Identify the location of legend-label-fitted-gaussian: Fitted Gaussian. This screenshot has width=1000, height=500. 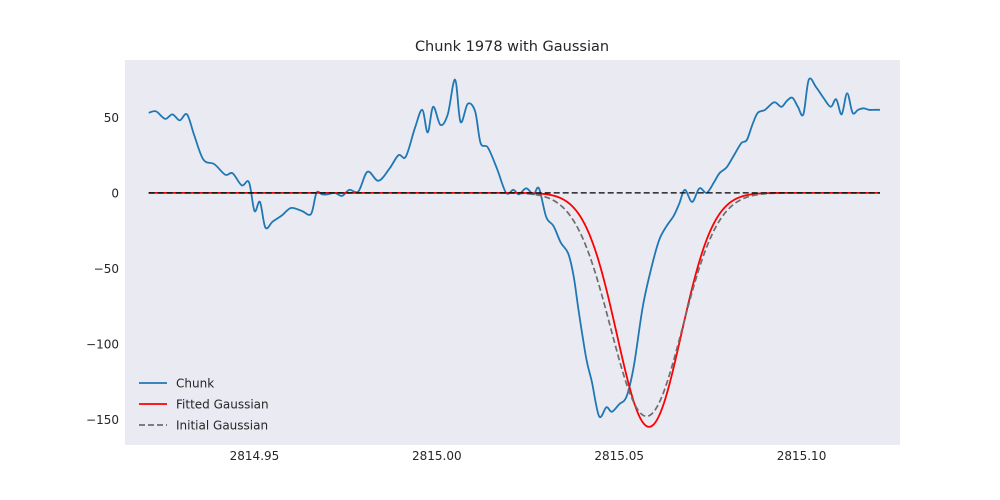
(222, 405).